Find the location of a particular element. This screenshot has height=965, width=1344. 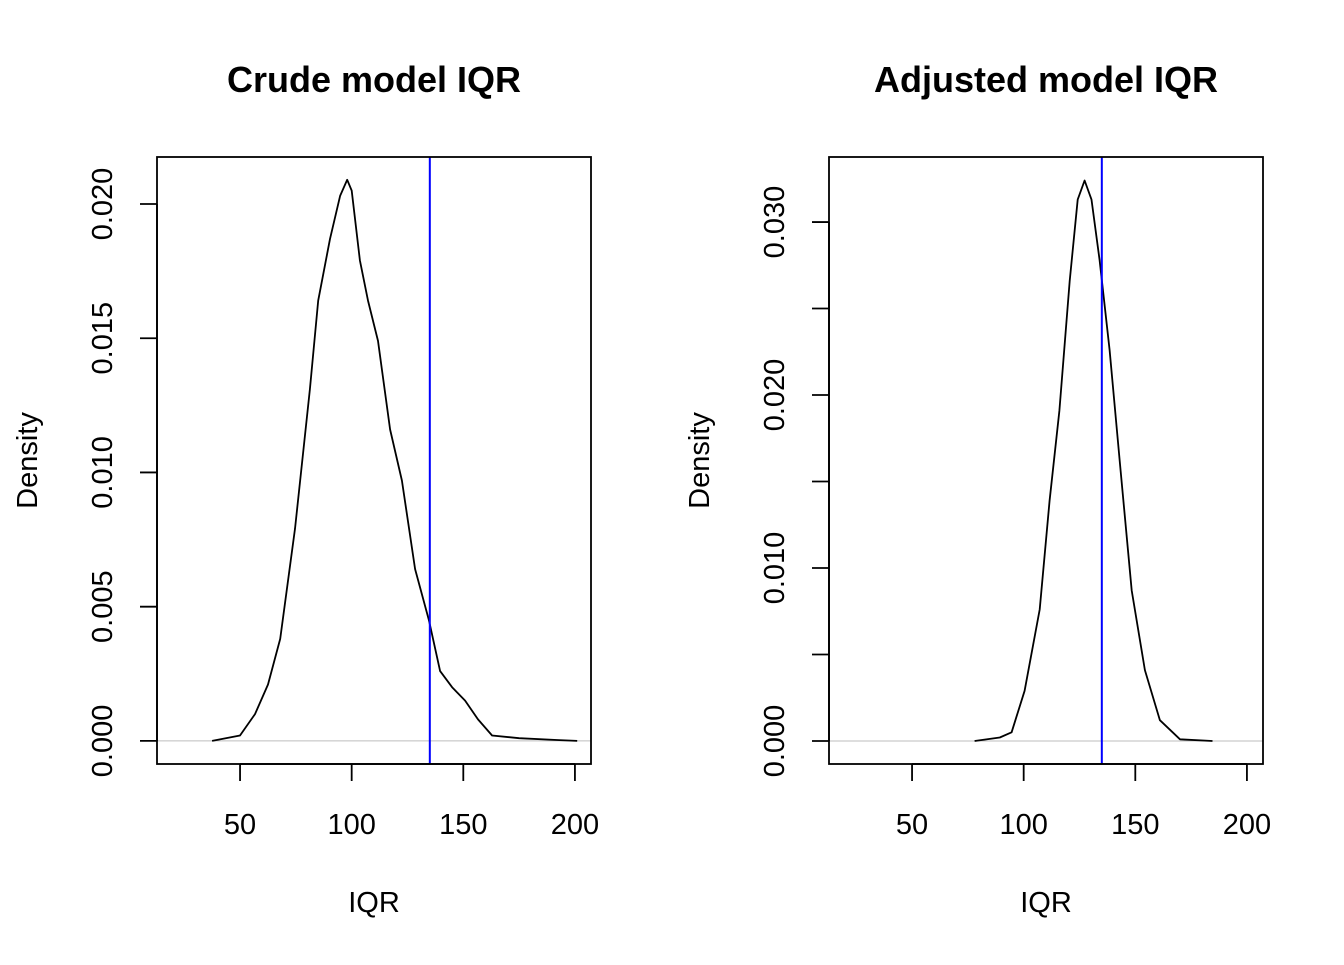

y-tick-label: 0.005 is located at coordinates (103, 606).